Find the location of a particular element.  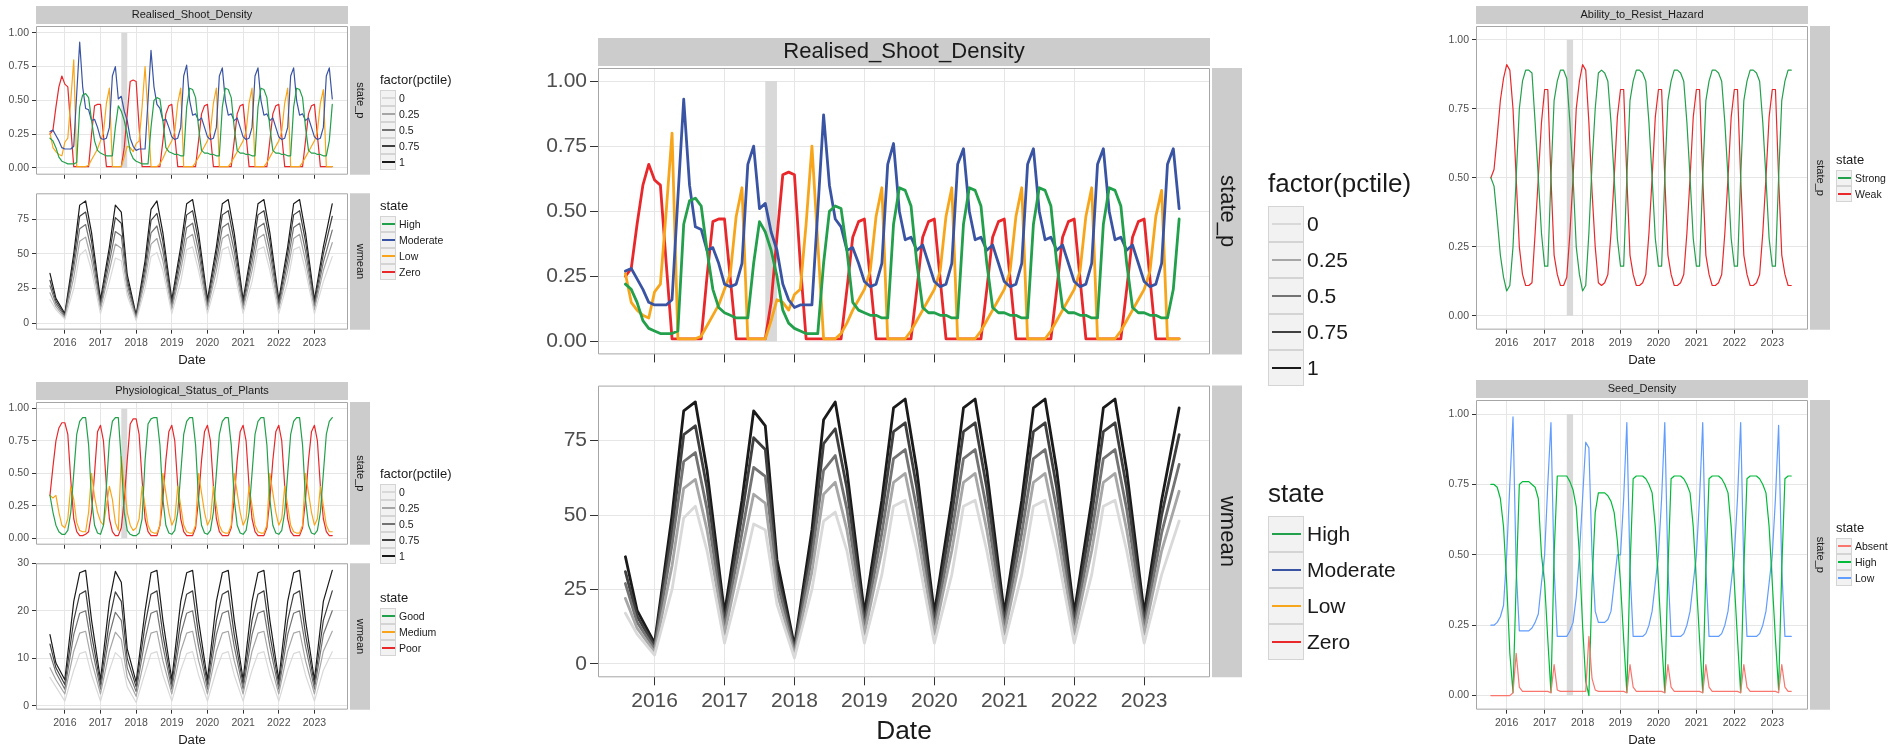

legend-label: Good is located at coordinates (412, 616).